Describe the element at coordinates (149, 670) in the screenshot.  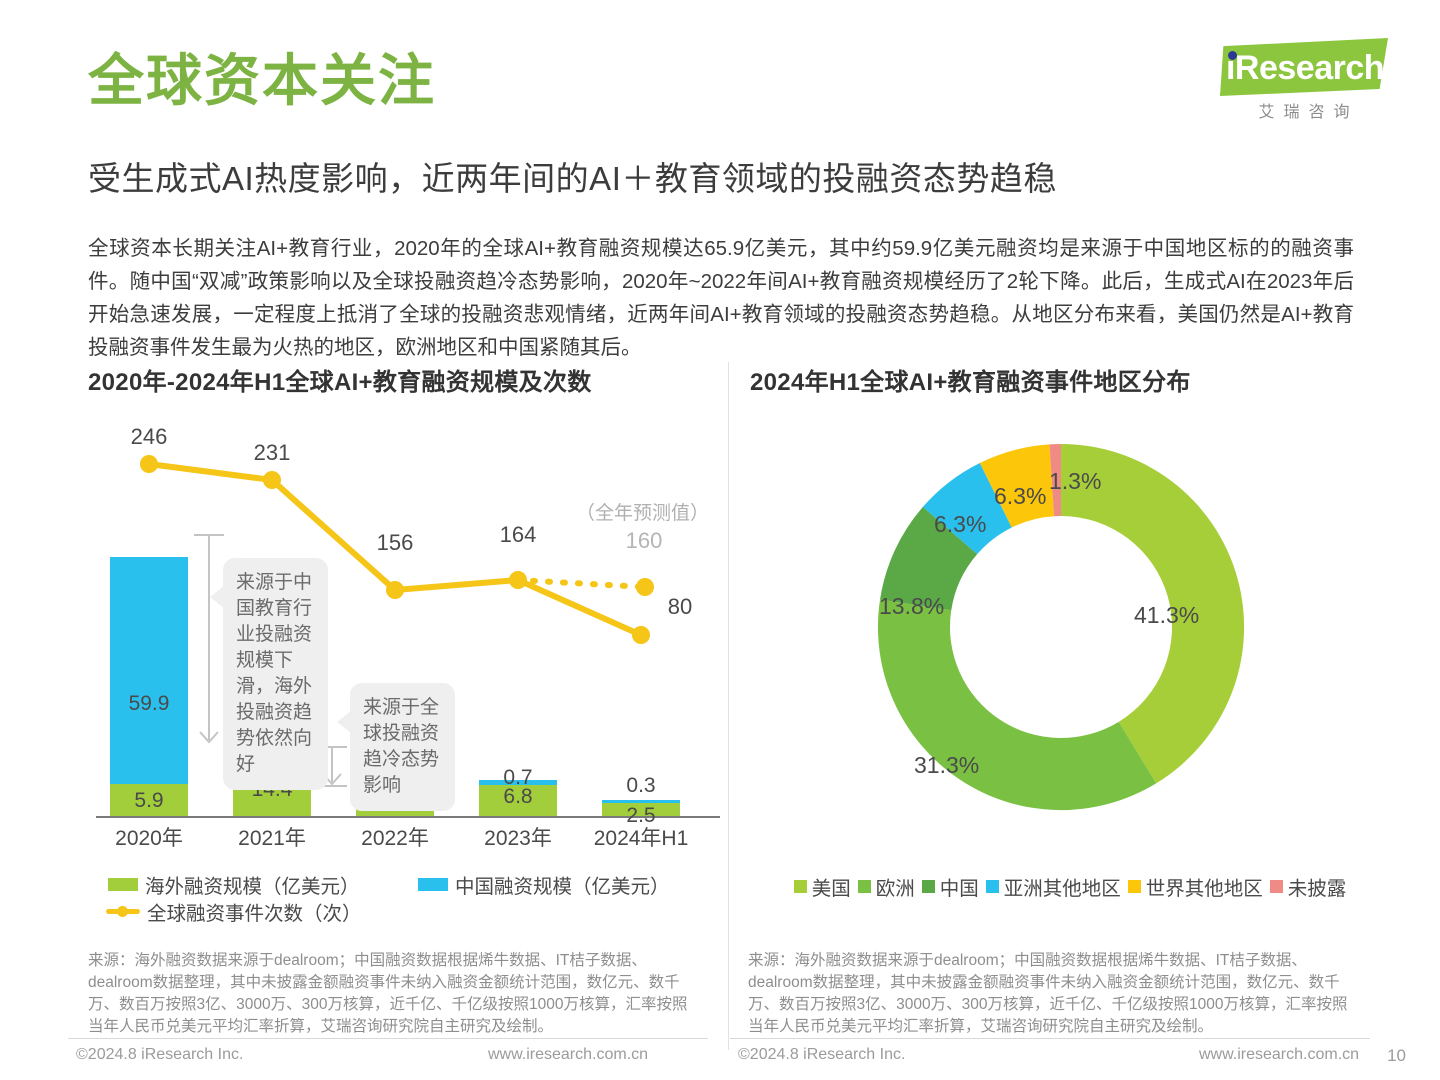
I see `bar-segment-china-2020` at that location.